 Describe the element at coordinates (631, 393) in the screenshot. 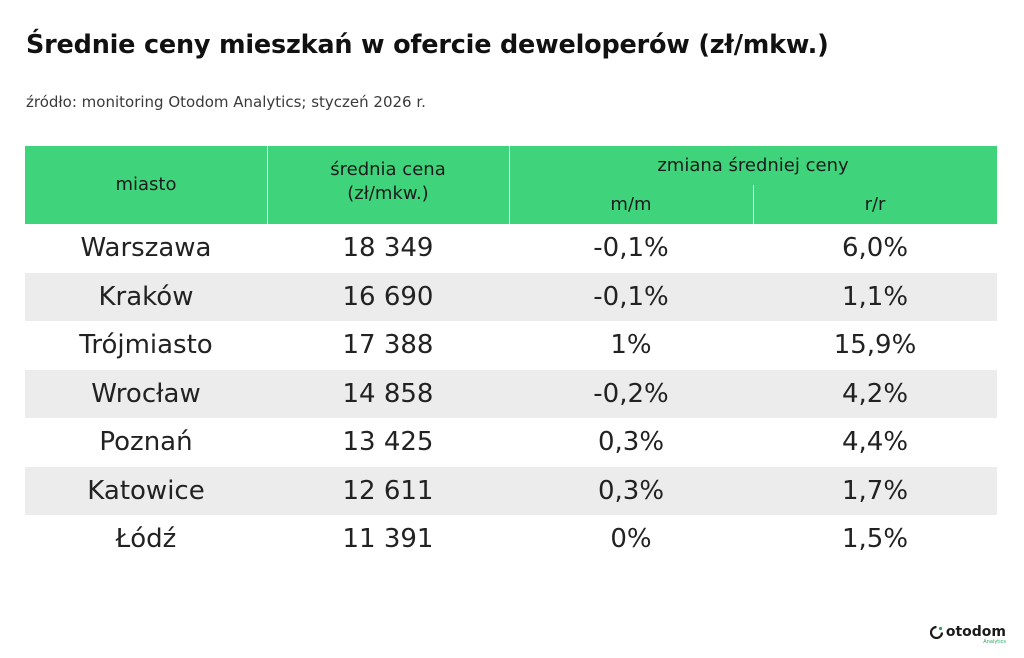

I see `cell-change-mm: -0,2%` at that location.